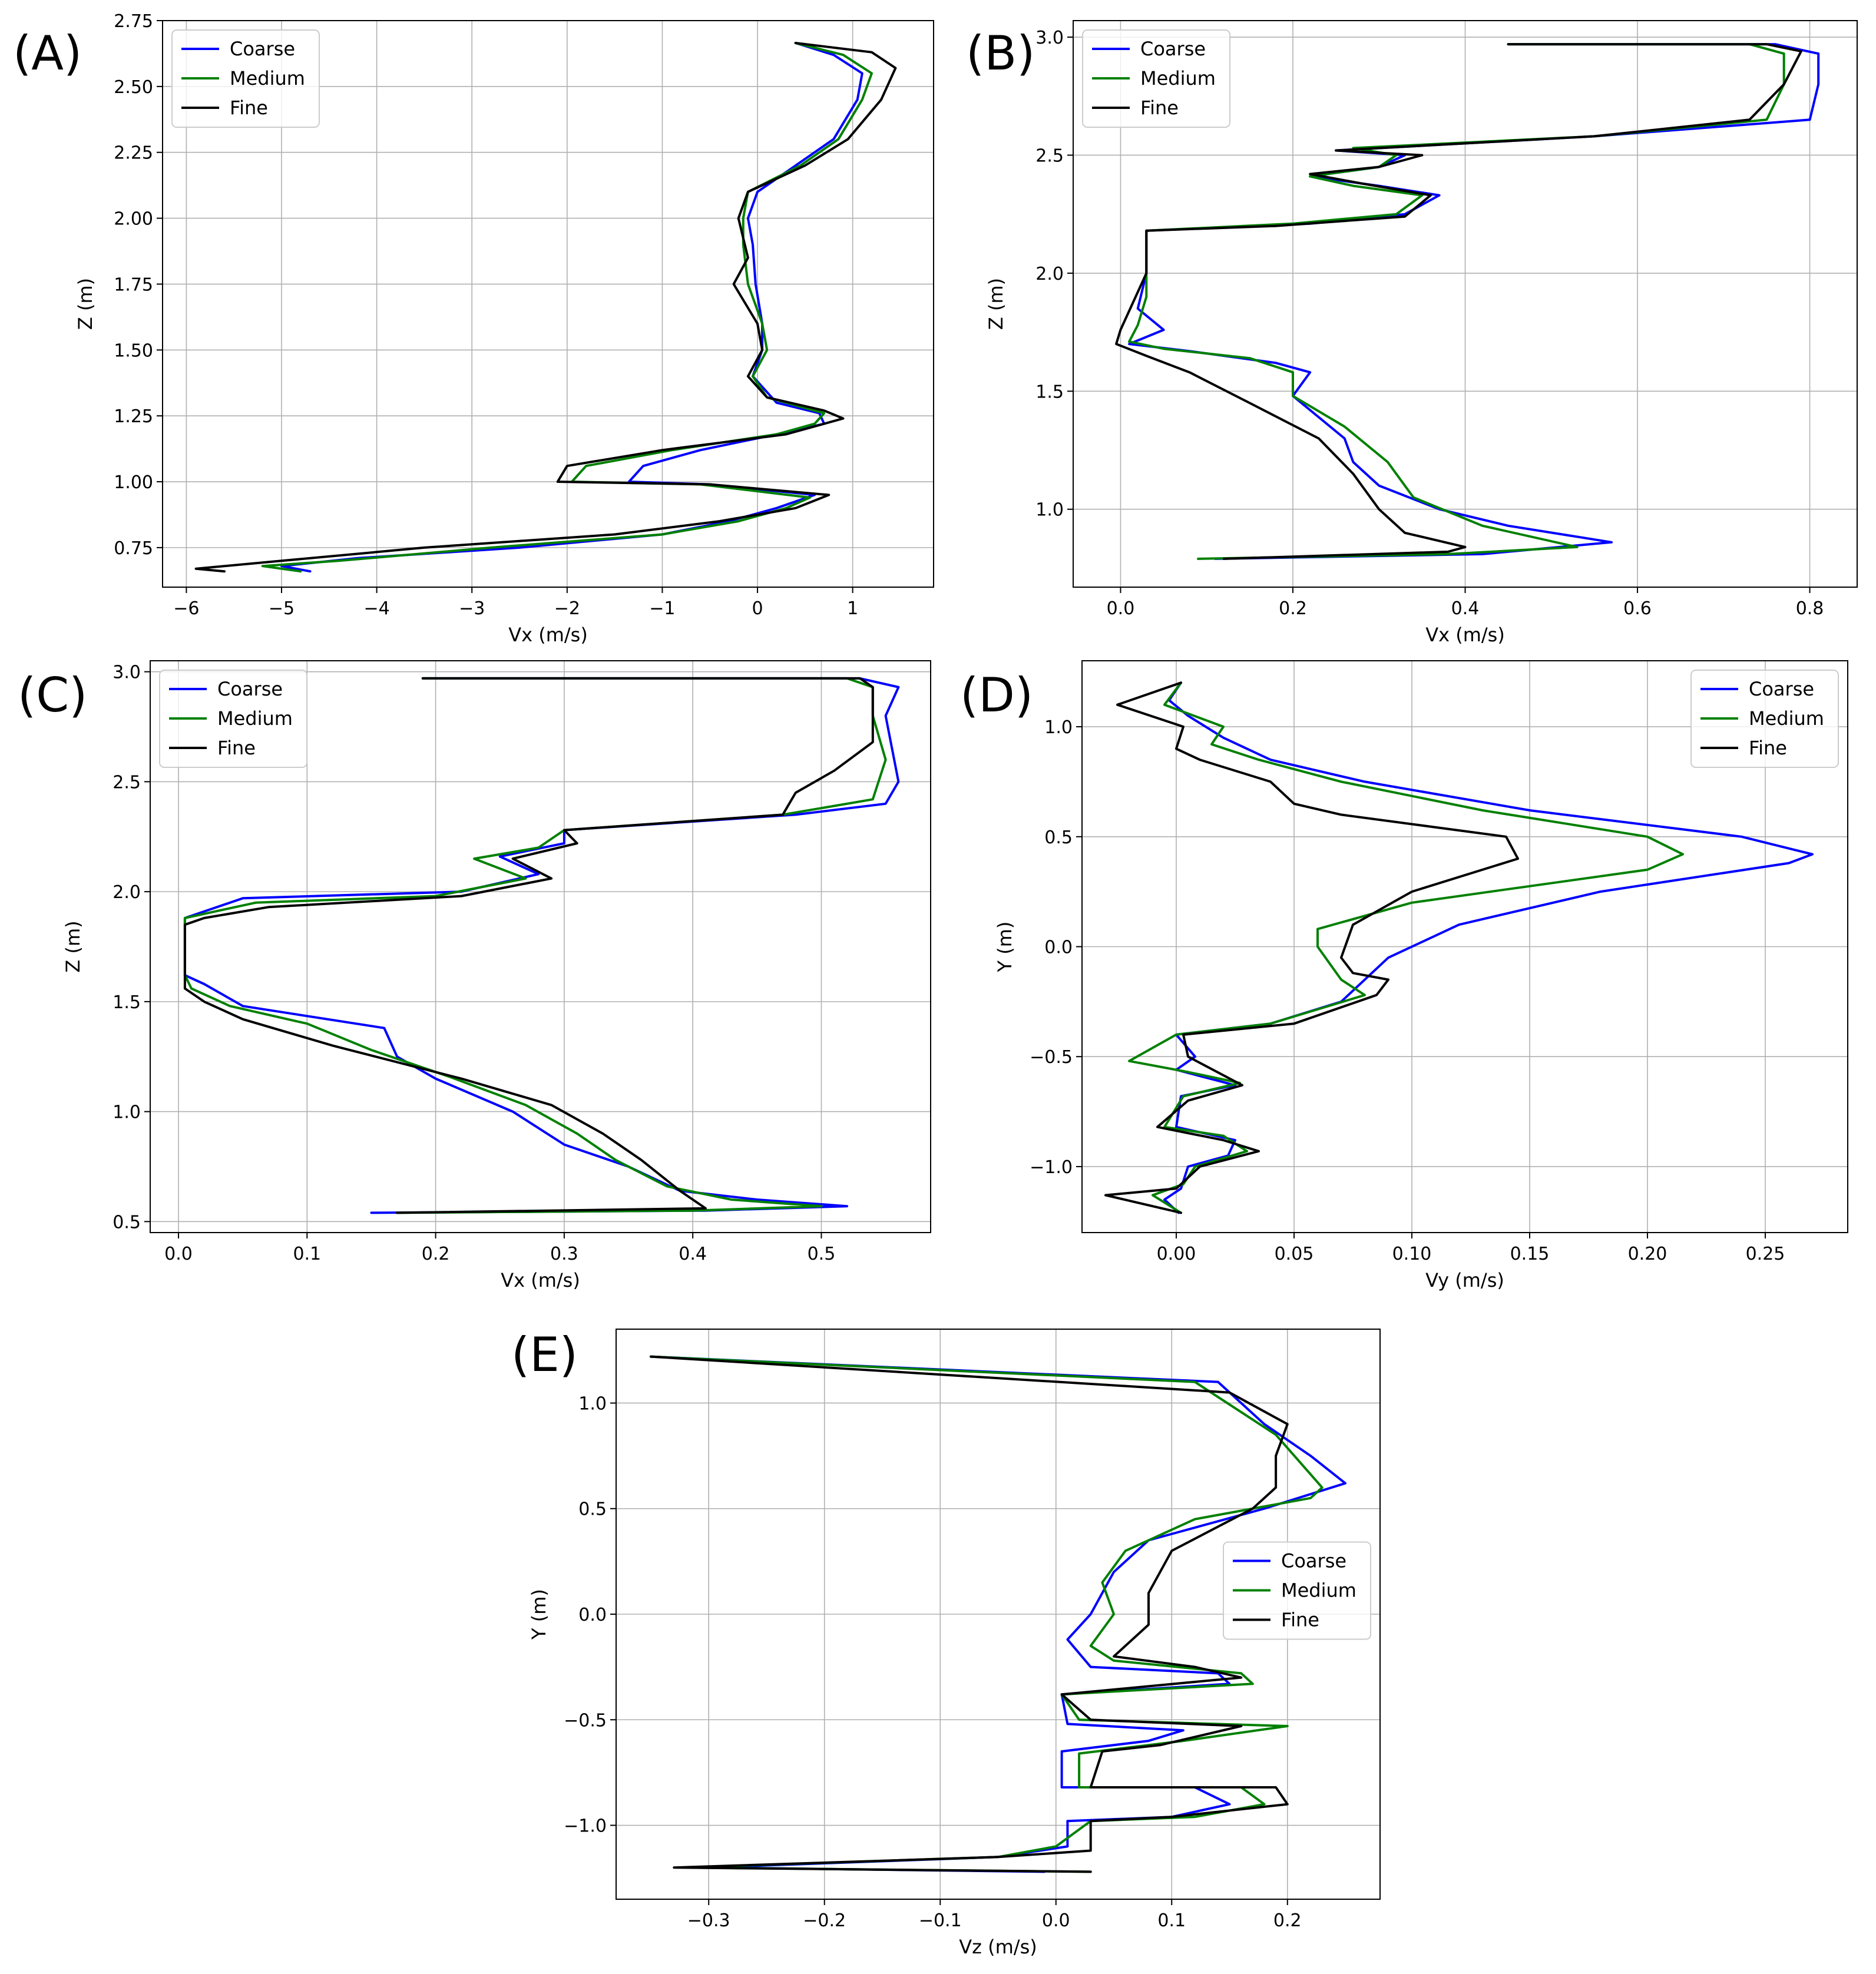  I want to click on y-tick-label: 1.50, so click(133, 351).